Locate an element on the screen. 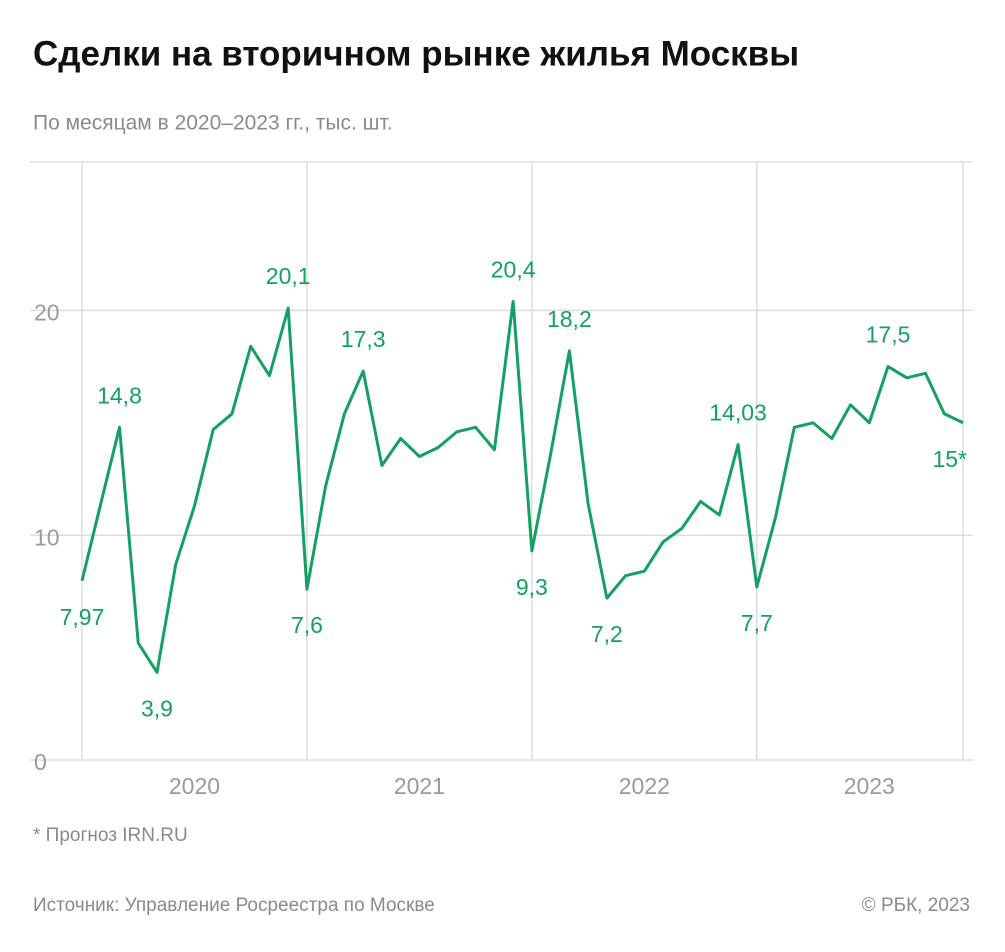  chart-subtitle: По месяцам в 2020–2023 гг., тыс. шт. is located at coordinates (213, 123).